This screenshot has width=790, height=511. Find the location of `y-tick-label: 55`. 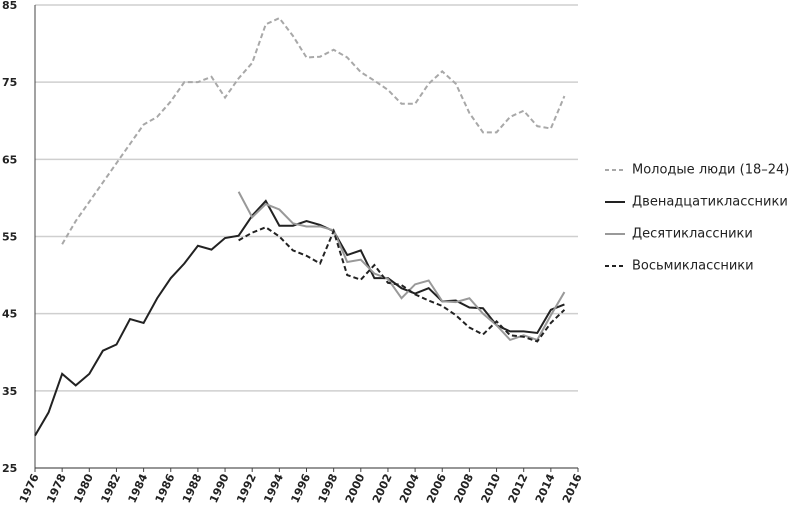

y-tick-label: 55 is located at coordinates (9, 237).